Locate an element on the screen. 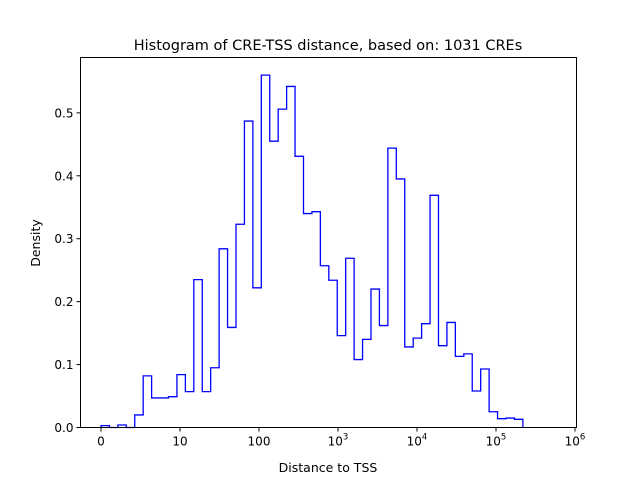 This screenshot has width=640, height=484. y-tick-label: 0.0 is located at coordinates (63, 428).